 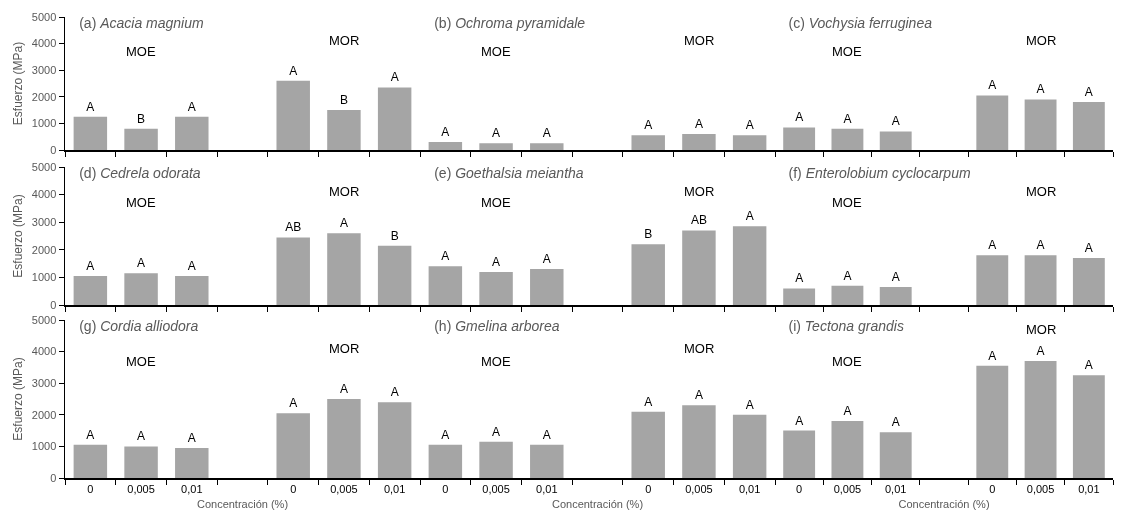 What do you see at coordinates (860, 23) in the screenshot?
I see `chart-title: (c) Vochysia ferruginea` at bounding box center [860, 23].